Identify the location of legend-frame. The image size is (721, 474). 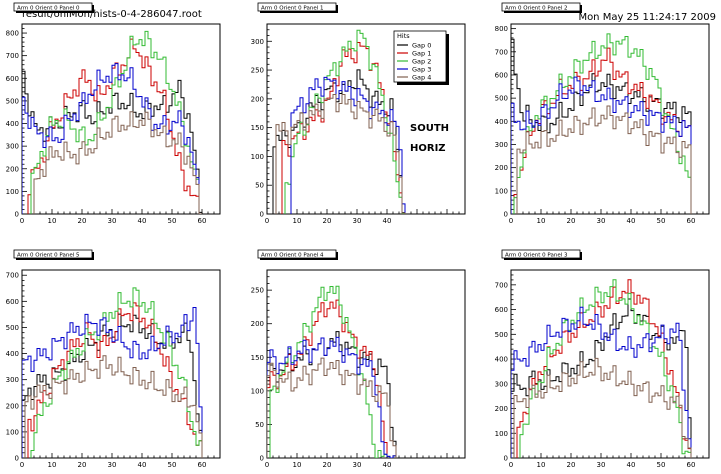
(420, 56).